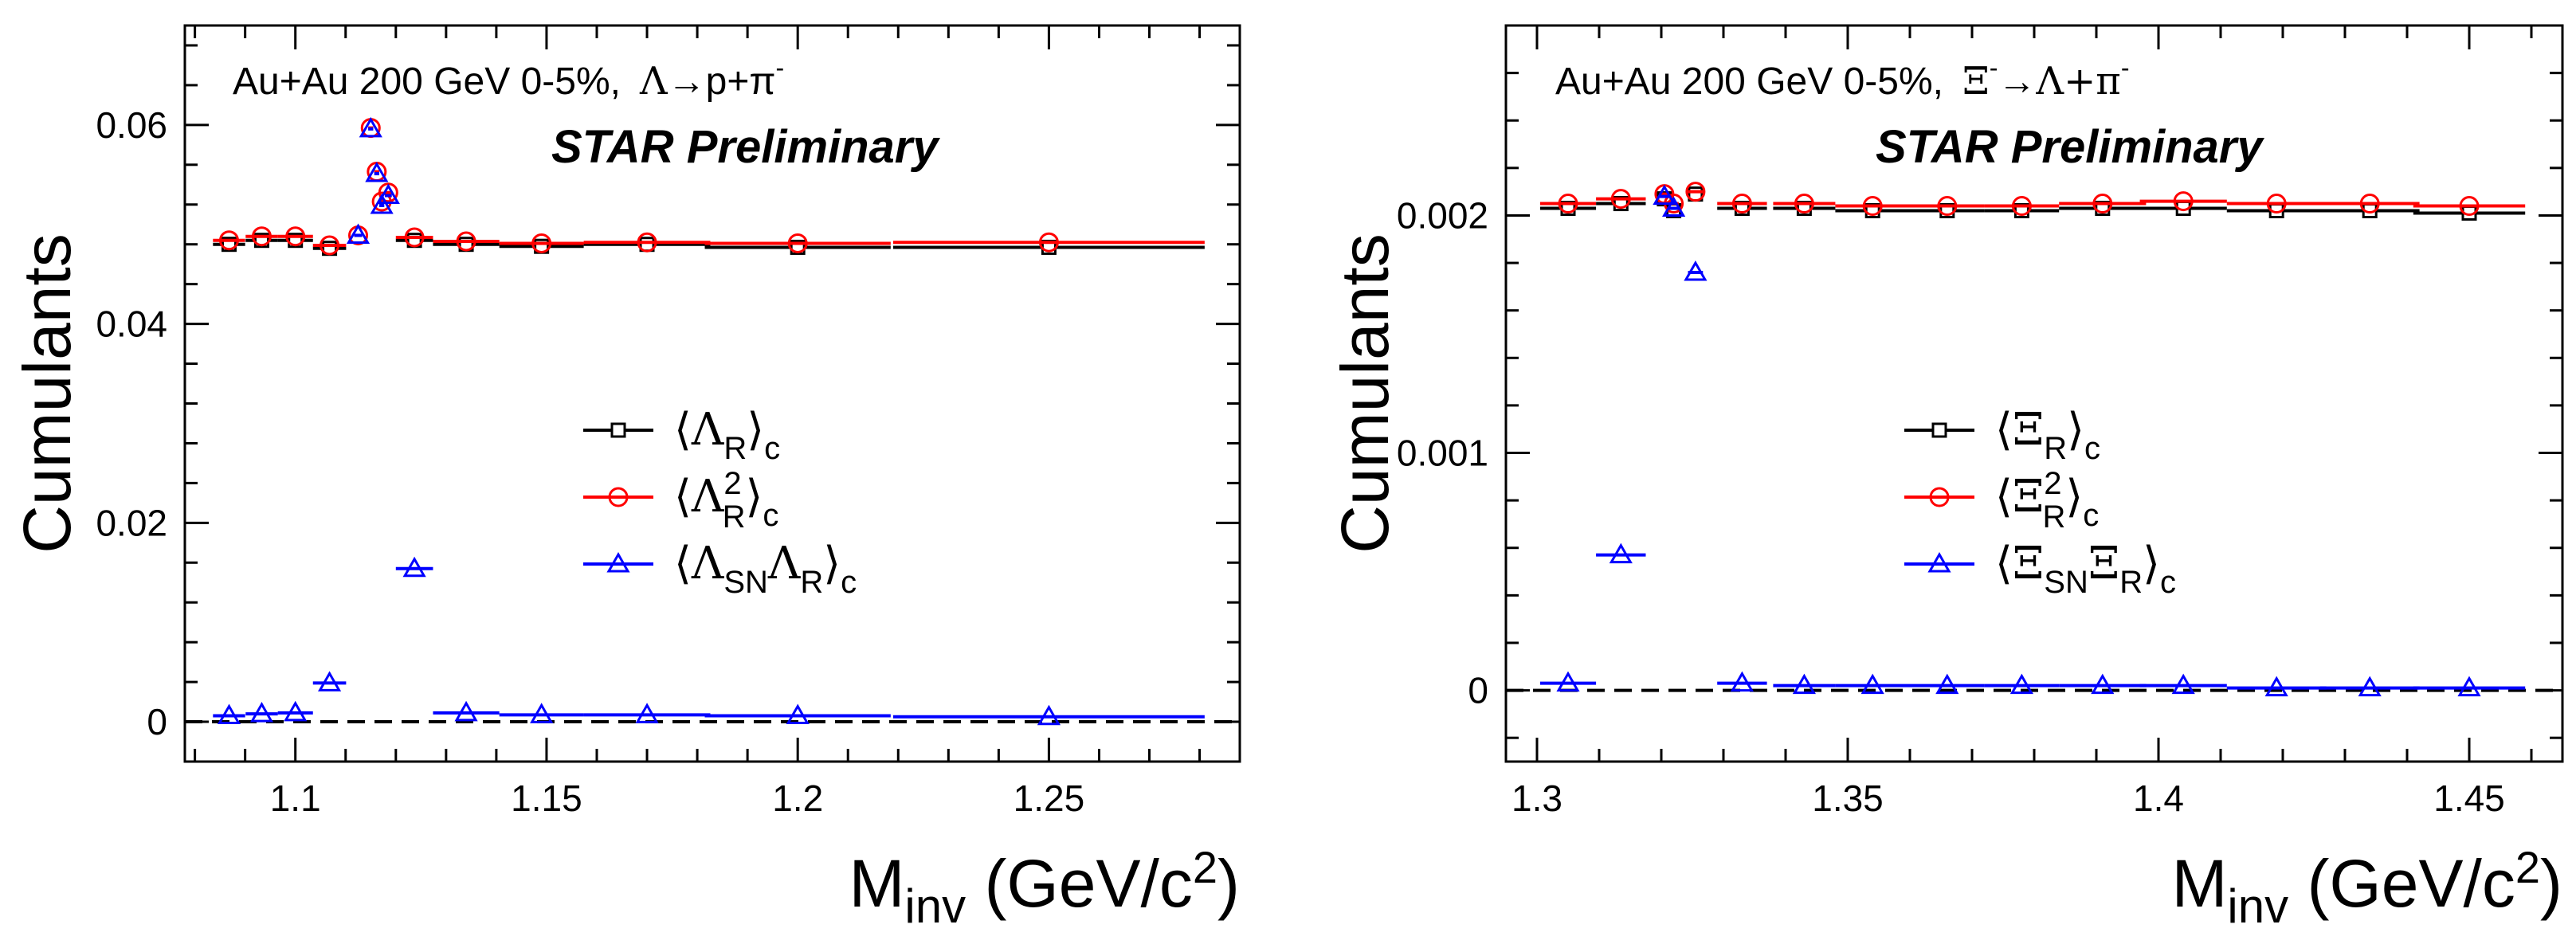 Image resolution: width=2576 pixels, height=944 pixels. Describe the element at coordinates (2032, 199) in the screenshot. I see `xi-series-t2` at that location.